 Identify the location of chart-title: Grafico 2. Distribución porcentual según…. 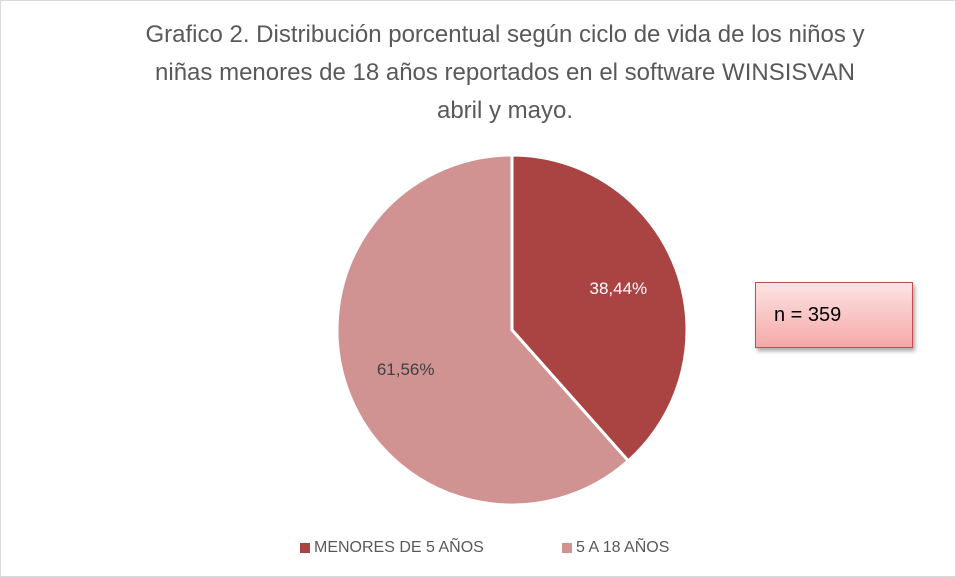
(505, 72).